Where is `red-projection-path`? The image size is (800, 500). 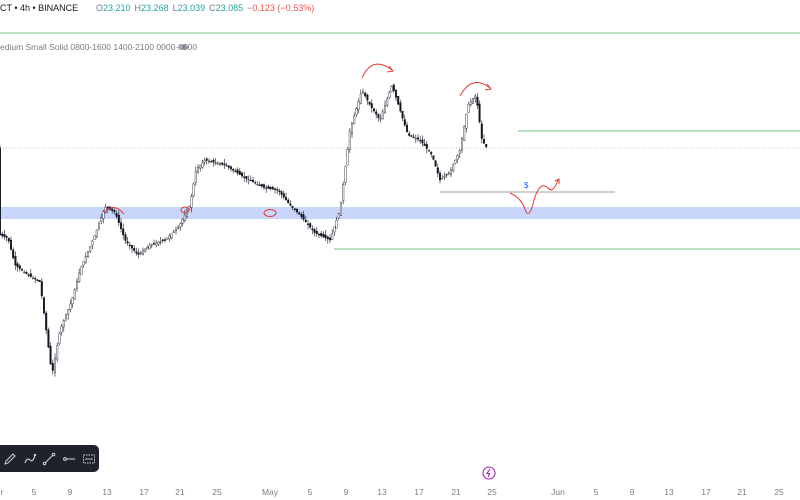
red-projection-path is located at coordinates (534, 196).